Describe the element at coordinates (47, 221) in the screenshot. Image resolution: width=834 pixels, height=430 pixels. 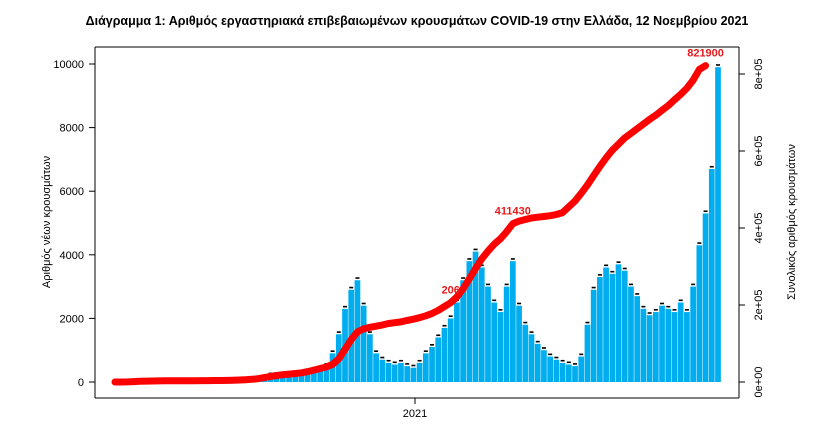
I see `y-axis-label-left: Αριθμός νέων κρουσμάτων` at that location.